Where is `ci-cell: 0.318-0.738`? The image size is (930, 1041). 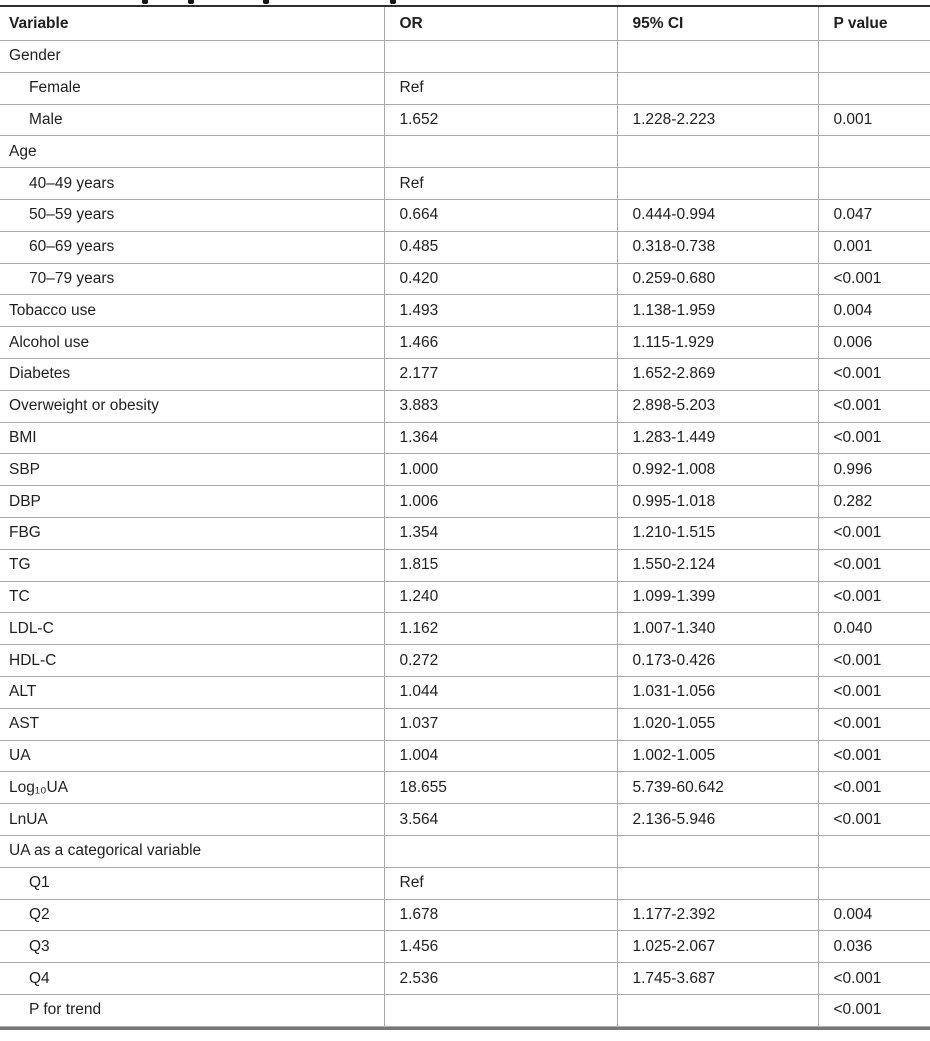
ci-cell: 0.318-0.738 is located at coordinates (717, 247).